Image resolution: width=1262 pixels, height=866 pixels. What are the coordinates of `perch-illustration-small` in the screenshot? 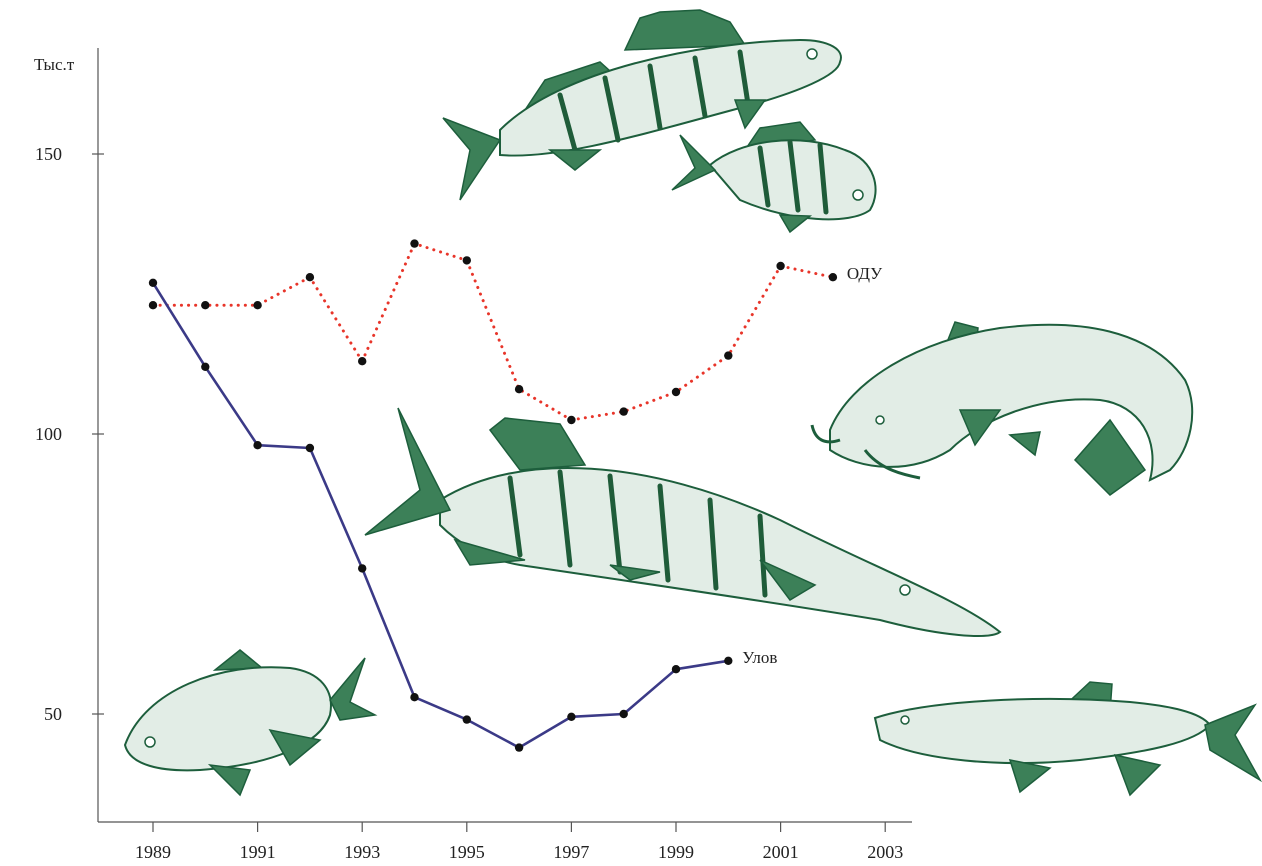 It's located at (774, 177).